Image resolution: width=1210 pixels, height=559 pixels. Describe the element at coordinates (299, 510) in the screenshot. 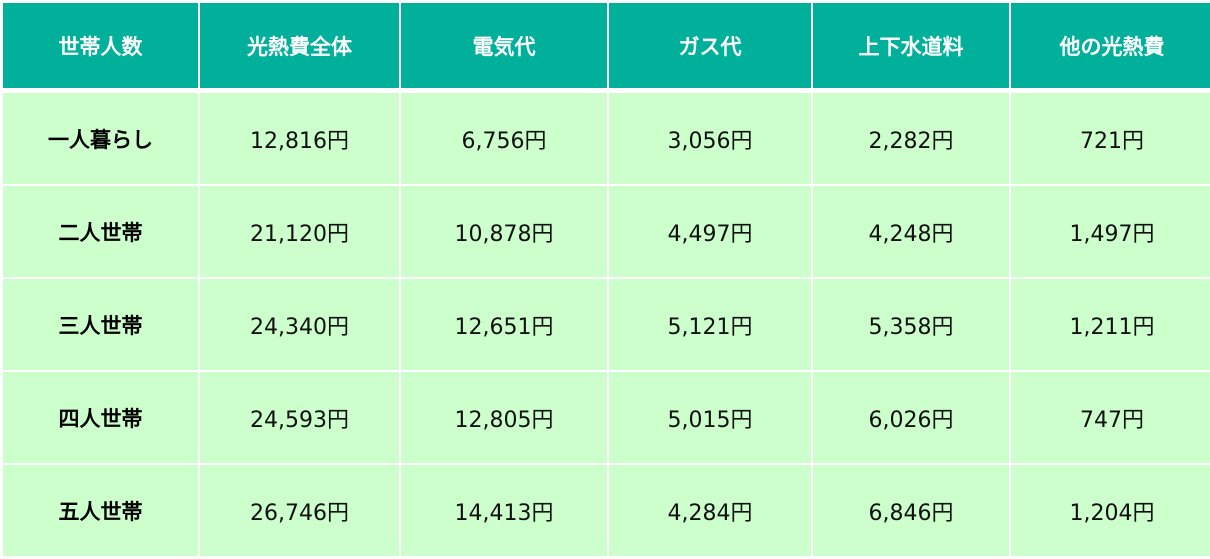

I see `table-cell: 26,746円` at that location.